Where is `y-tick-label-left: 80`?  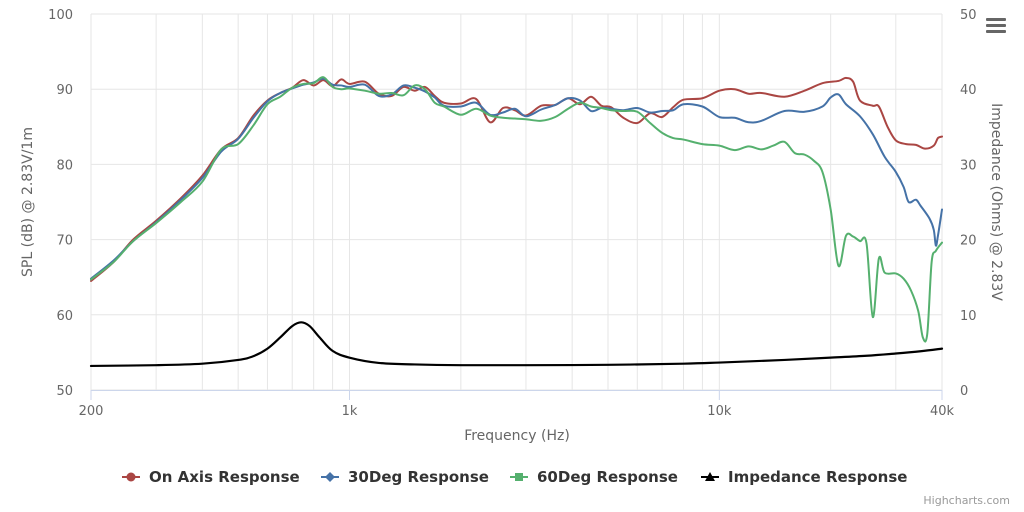
y-tick-label-left: 80 is located at coordinates (64, 165).